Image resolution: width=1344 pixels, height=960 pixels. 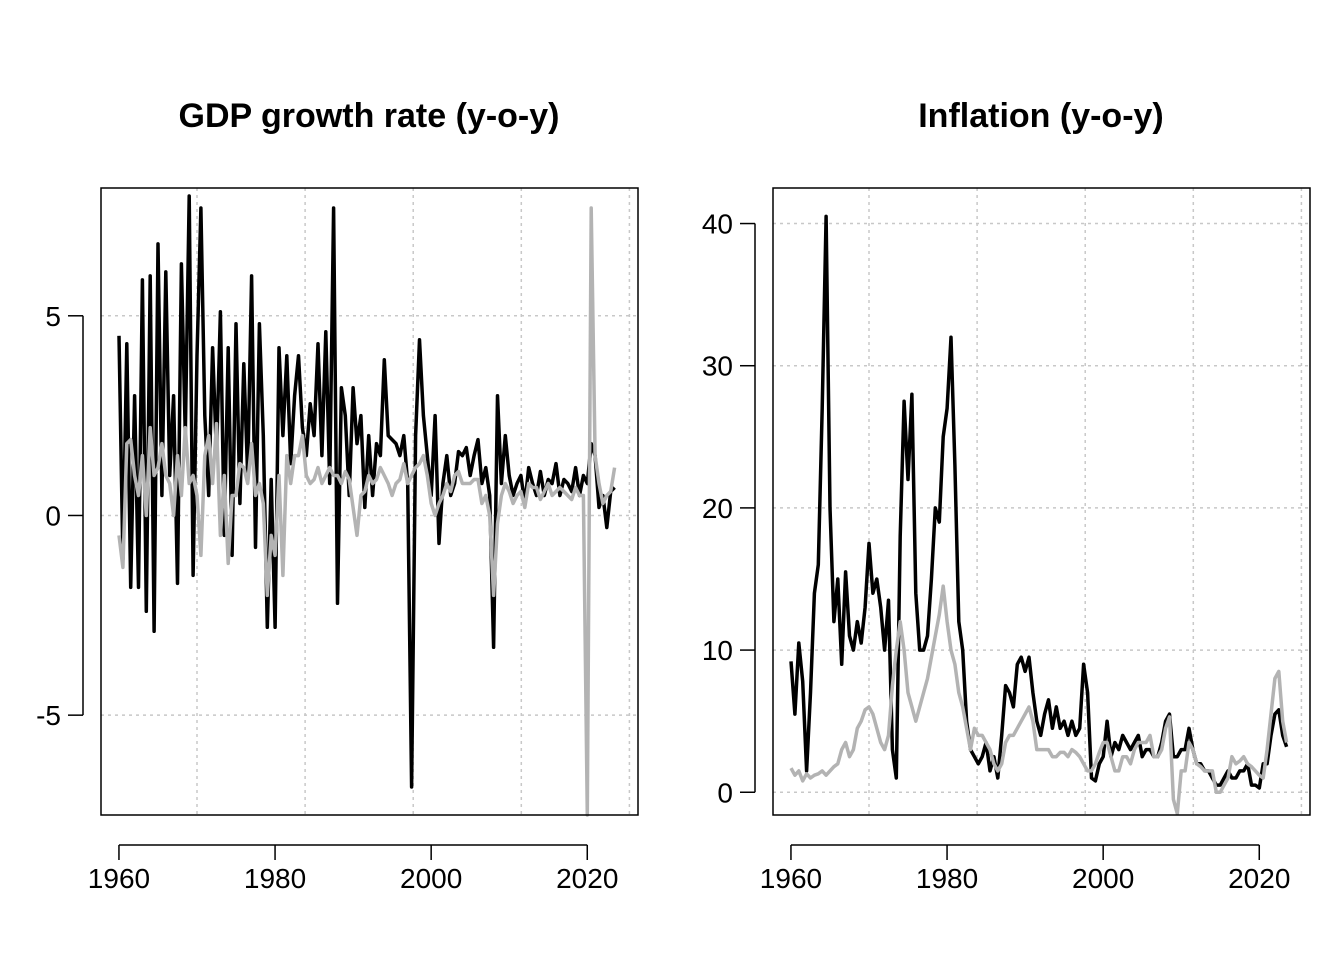 What do you see at coordinates (717, 508) in the screenshot?
I see `y-tick-label: 20` at bounding box center [717, 508].